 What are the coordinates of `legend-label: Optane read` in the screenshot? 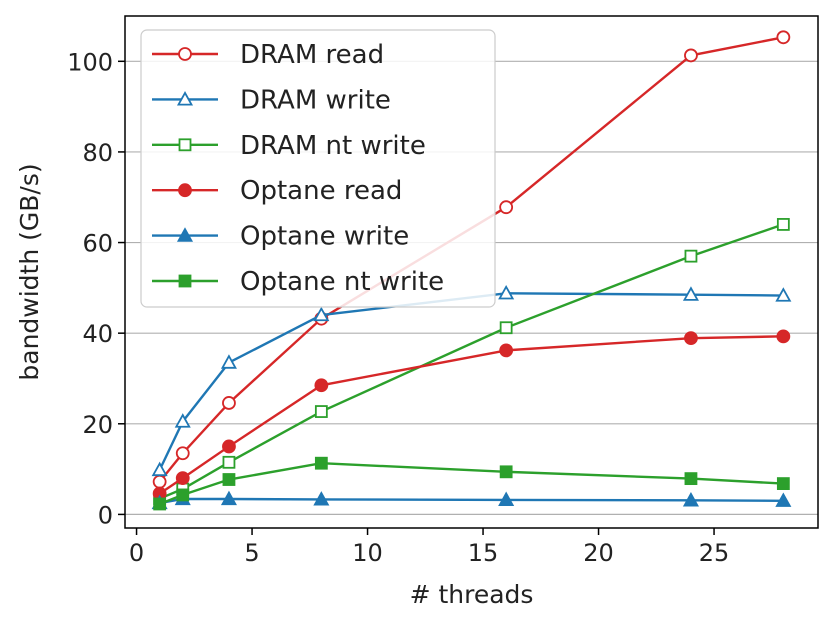 It's located at (321, 191).